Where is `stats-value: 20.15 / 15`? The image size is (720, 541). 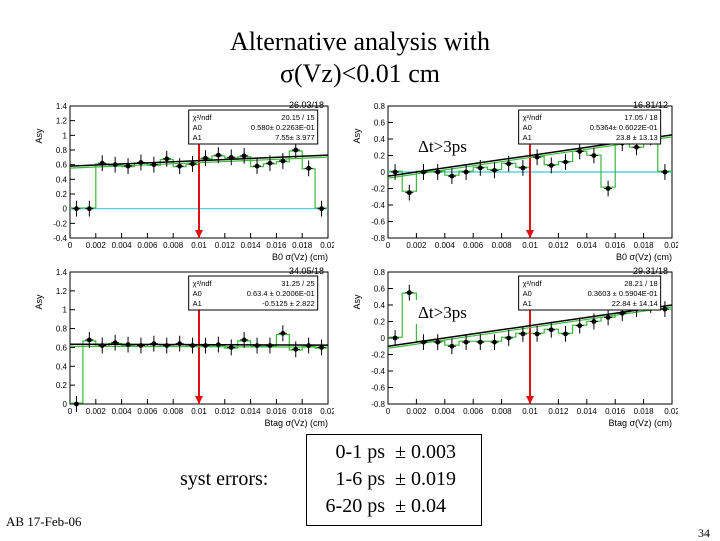 stats-value: 20.15 / 15 is located at coordinates (297, 117).